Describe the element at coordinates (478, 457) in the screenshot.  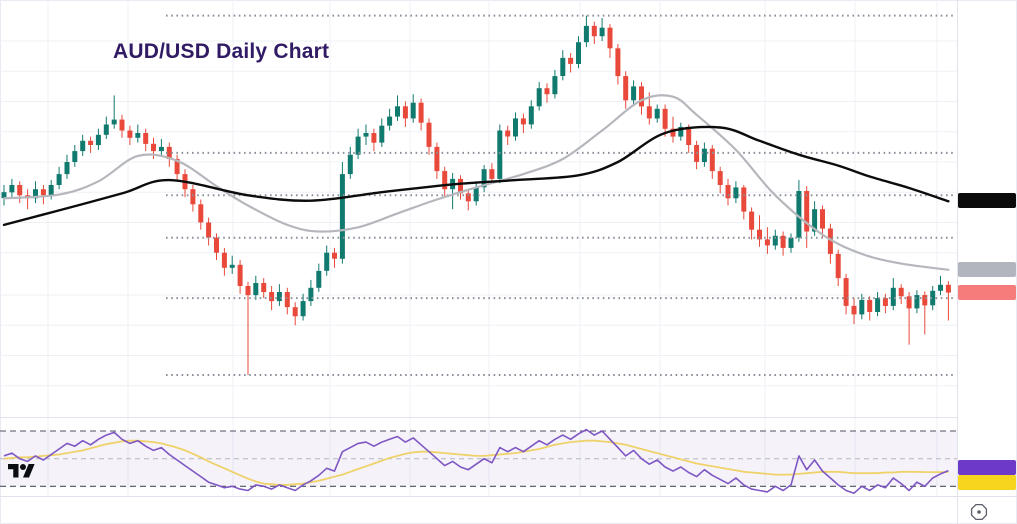
I see `rsi-pane` at that location.